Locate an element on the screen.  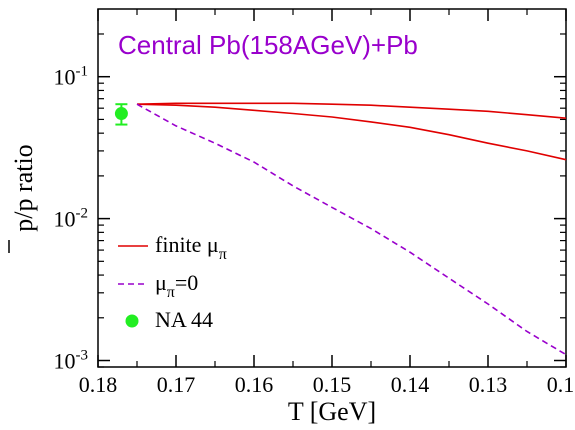
y-tick-label: 10⁻² is located at coordinates (71, 219).